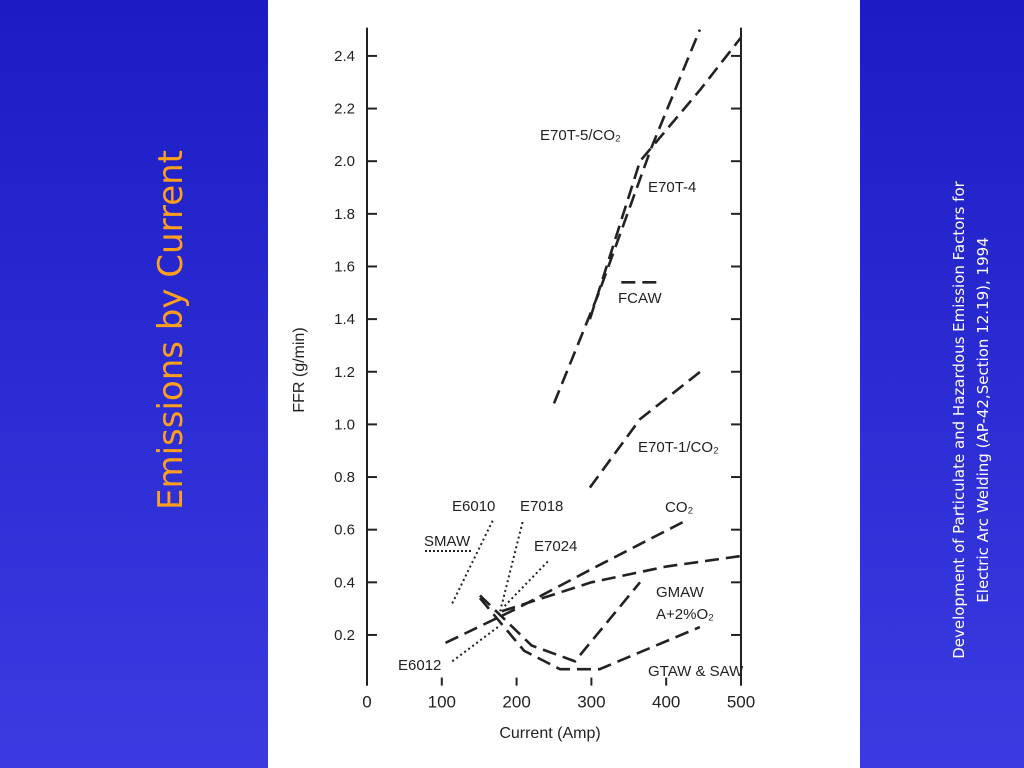 The width and height of the screenshot is (1024, 768). What do you see at coordinates (447, 541) in the screenshot?
I see `annotation: SMAW` at bounding box center [447, 541].